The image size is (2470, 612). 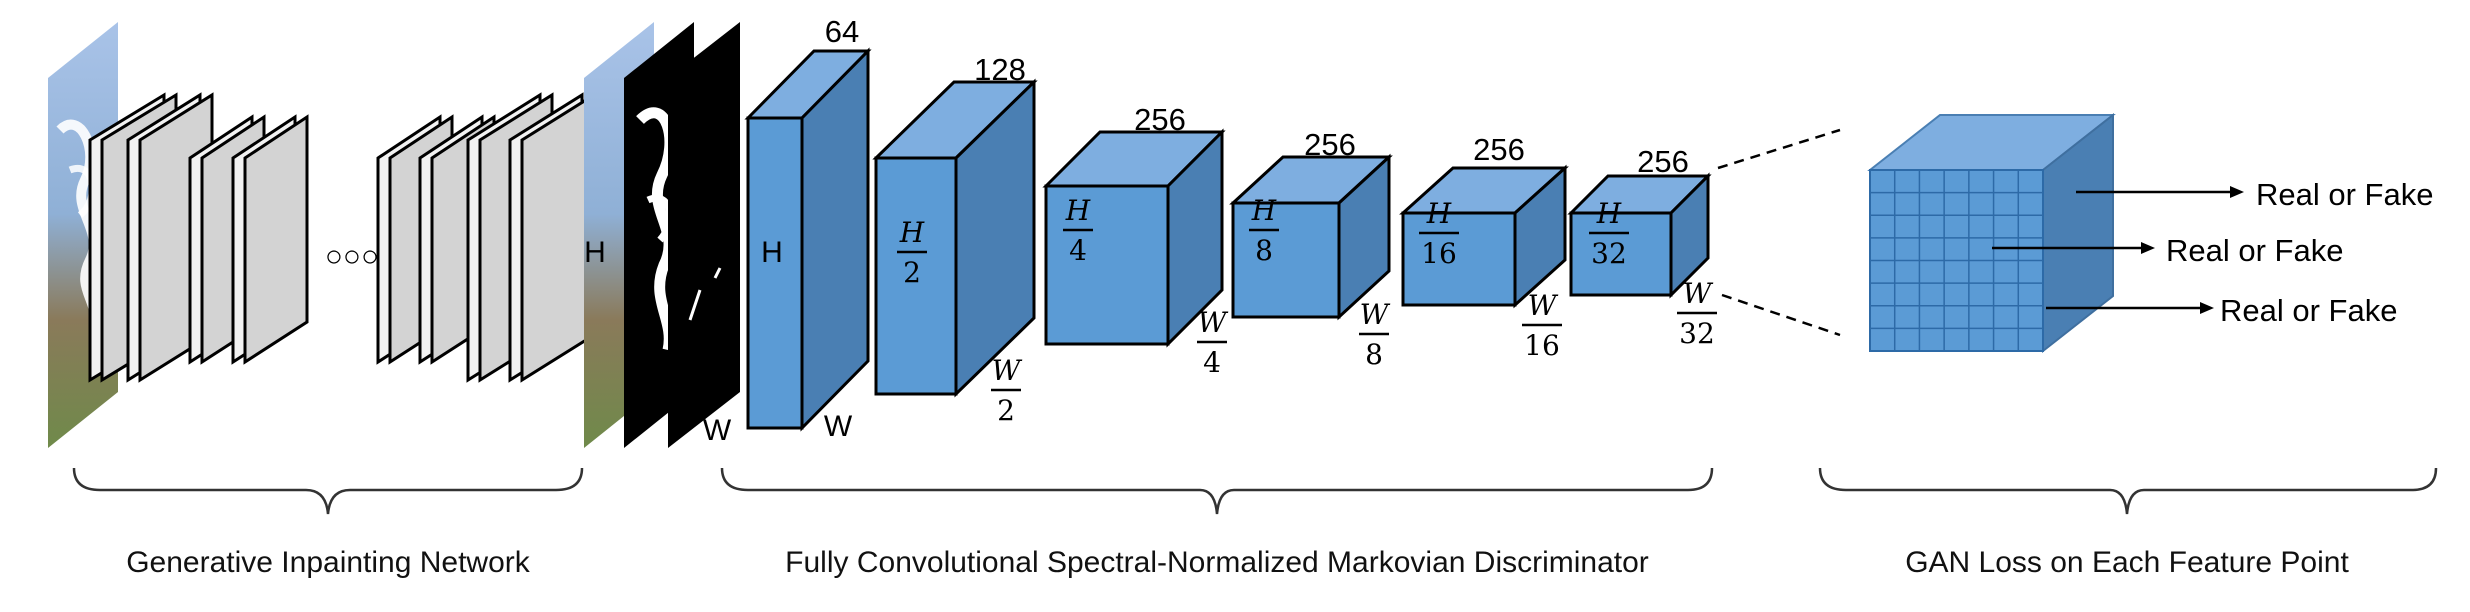 What do you see at coordinates (662, 235) in the screenshot?
I see `discriminator-input: H W` at bounding box center [662, 235].